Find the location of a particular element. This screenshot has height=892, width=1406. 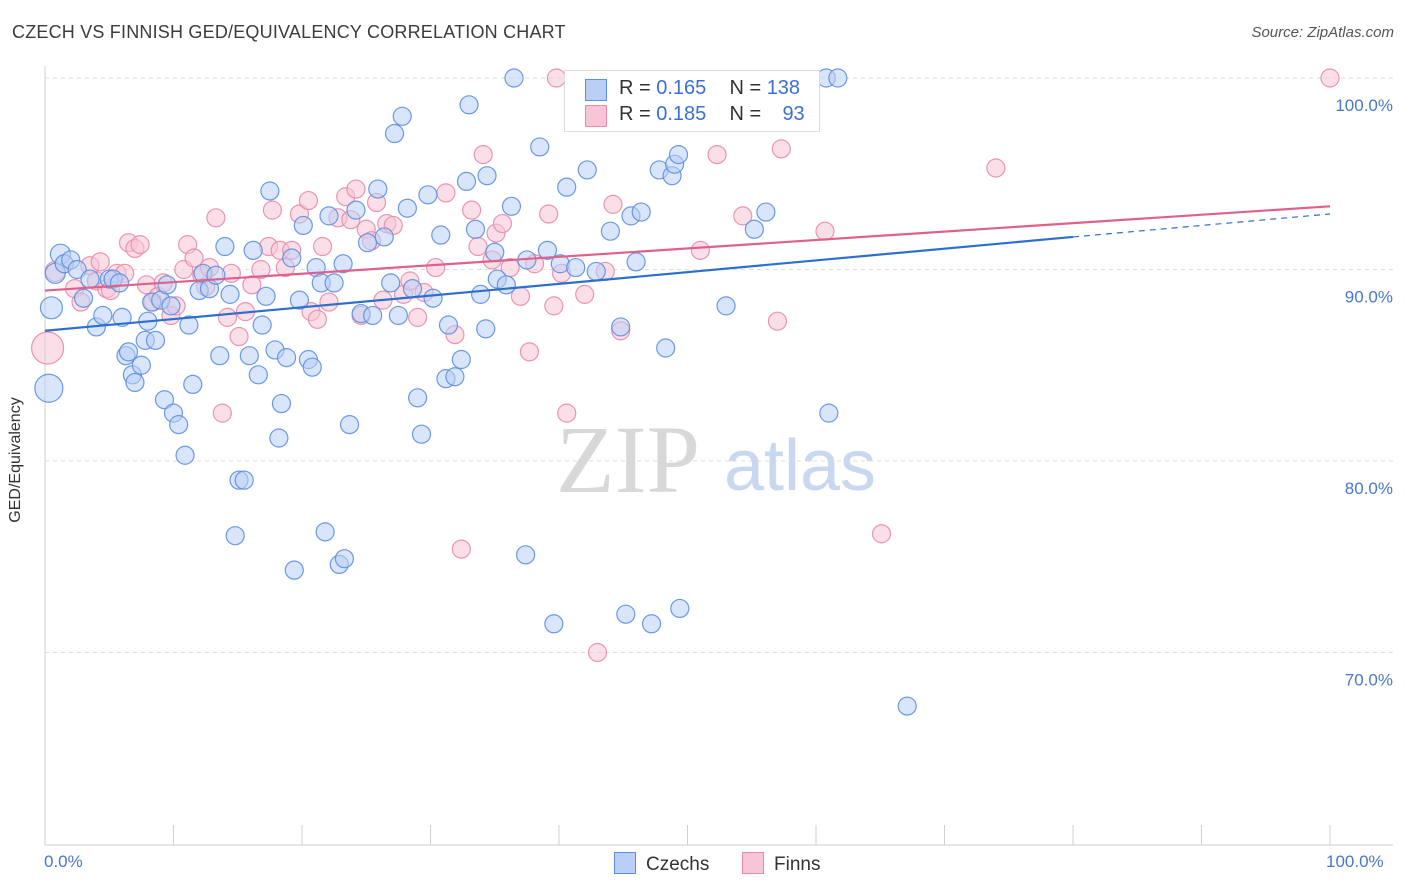

czechs-trend-extension is located at coordinates (1201, 225).